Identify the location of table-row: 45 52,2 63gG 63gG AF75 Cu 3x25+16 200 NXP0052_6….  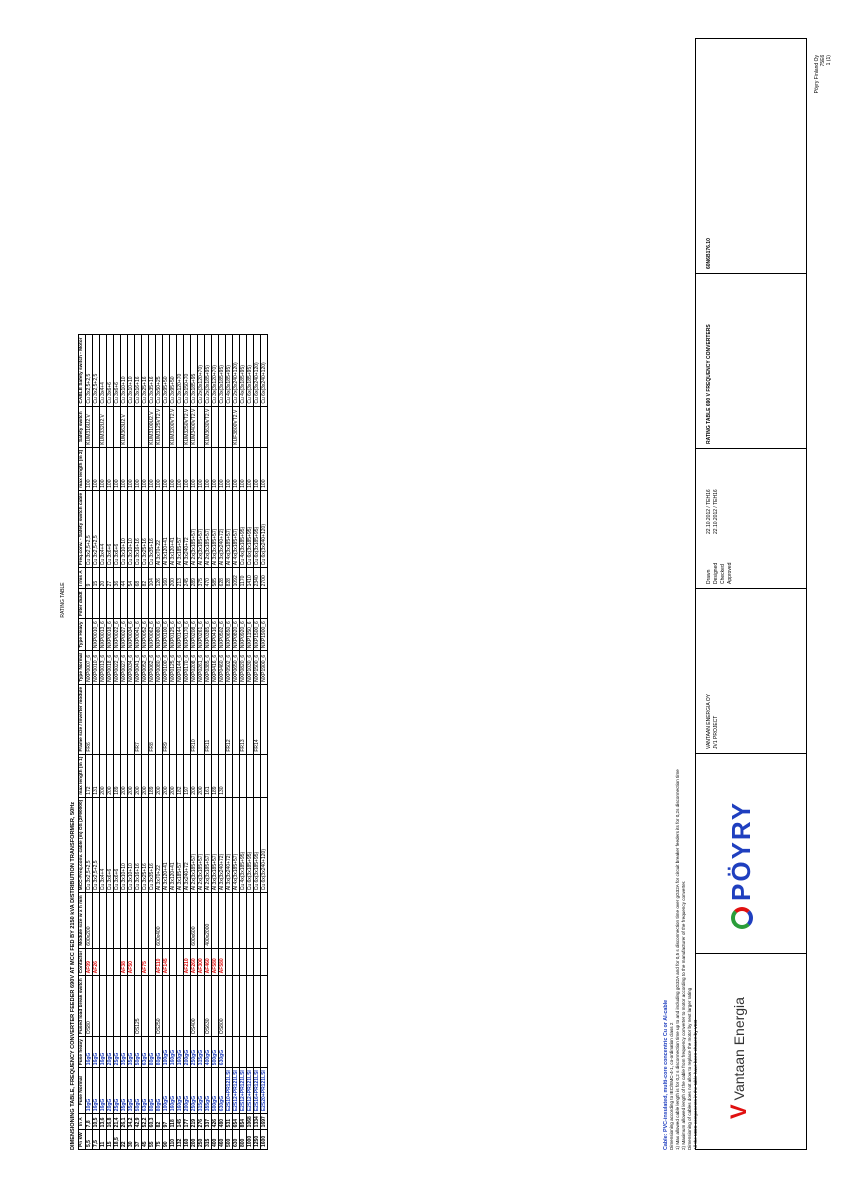
(145, 742).